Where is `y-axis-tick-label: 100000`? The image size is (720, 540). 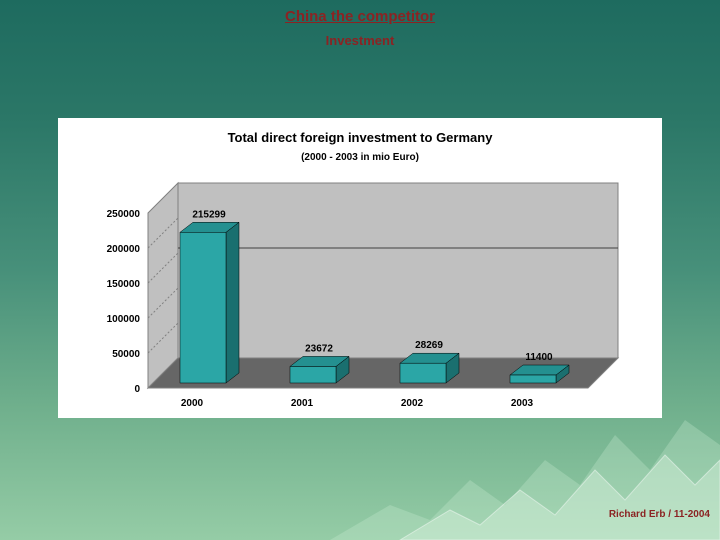 y-axis-tick-label: 100000 is located at coordinates (124, 319).